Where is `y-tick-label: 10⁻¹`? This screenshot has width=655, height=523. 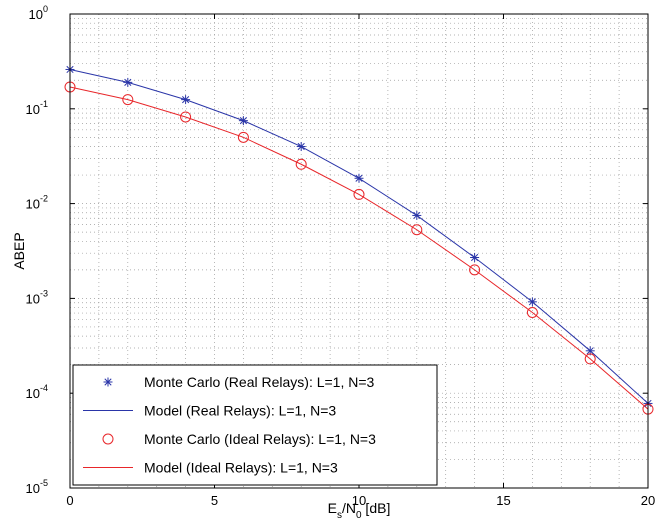 y-tick-label: 10⁻¹ is located at coordinates (37, 108).